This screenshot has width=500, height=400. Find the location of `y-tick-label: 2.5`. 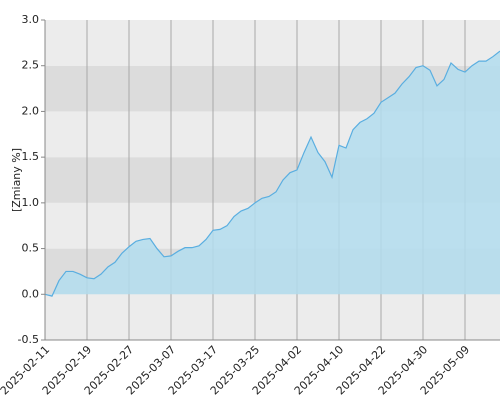

y-tick-label: 2.5 is located at coordinates (31, 65).